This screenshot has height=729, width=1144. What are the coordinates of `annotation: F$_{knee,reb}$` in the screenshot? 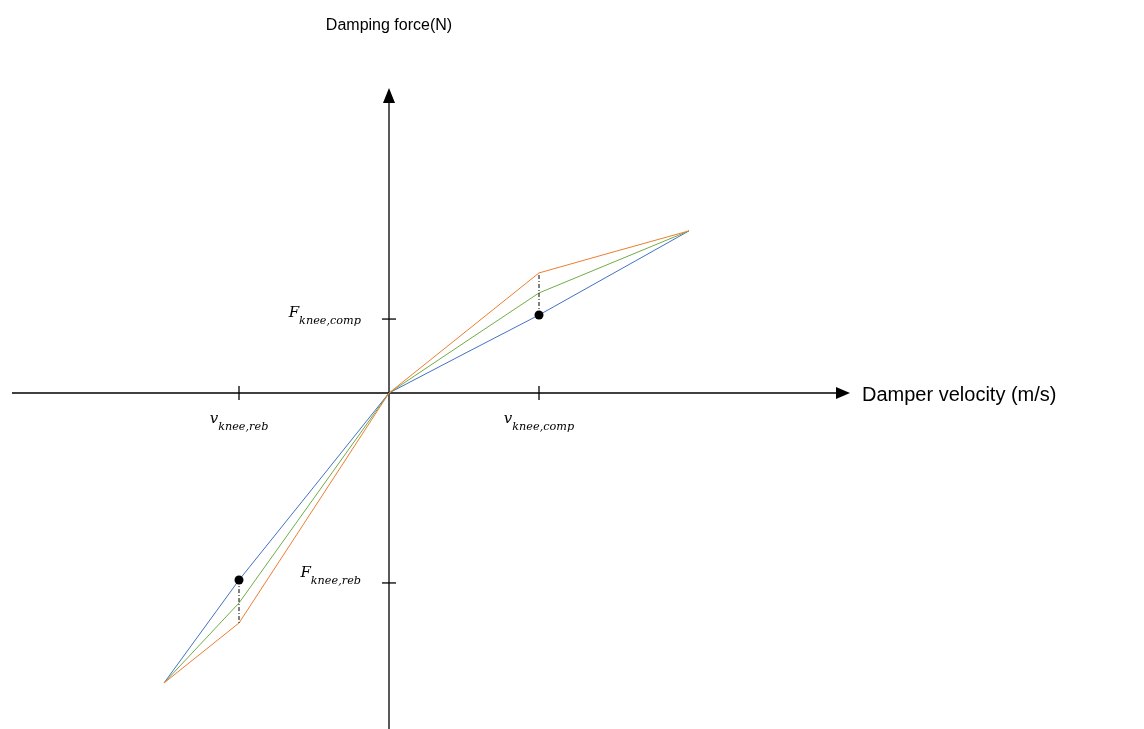 It's located at (330, 574).